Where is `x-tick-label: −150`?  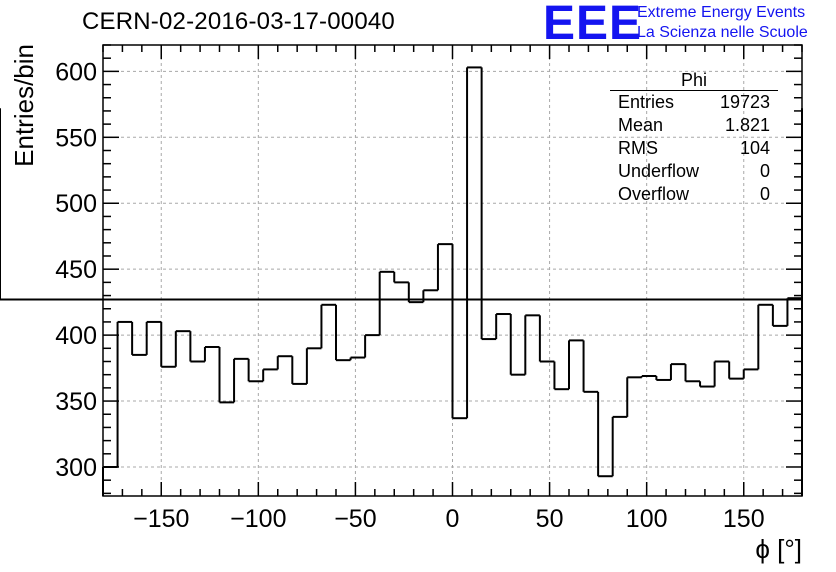 x-tick-label: −150 is located at coordinates (161, 519).